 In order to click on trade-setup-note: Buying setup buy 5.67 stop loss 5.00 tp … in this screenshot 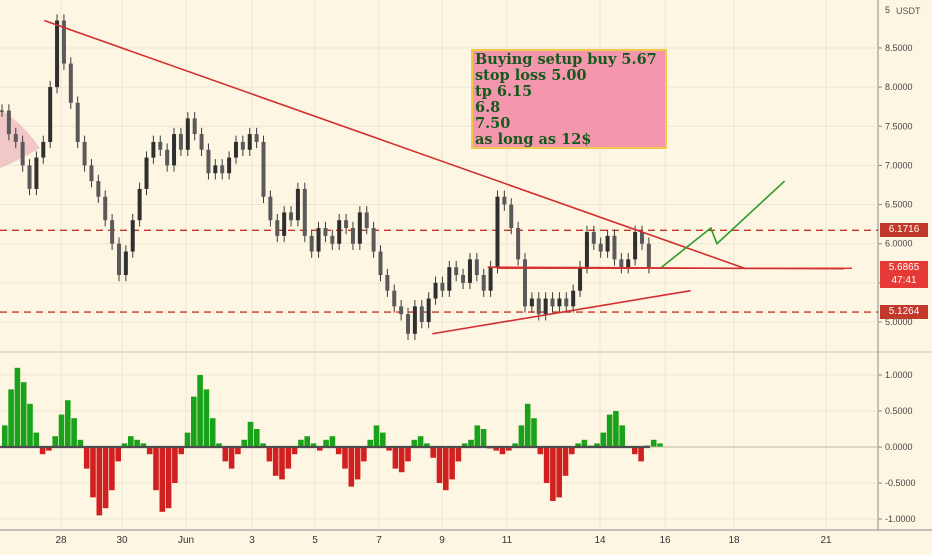, I will do `click(569, 99)`.